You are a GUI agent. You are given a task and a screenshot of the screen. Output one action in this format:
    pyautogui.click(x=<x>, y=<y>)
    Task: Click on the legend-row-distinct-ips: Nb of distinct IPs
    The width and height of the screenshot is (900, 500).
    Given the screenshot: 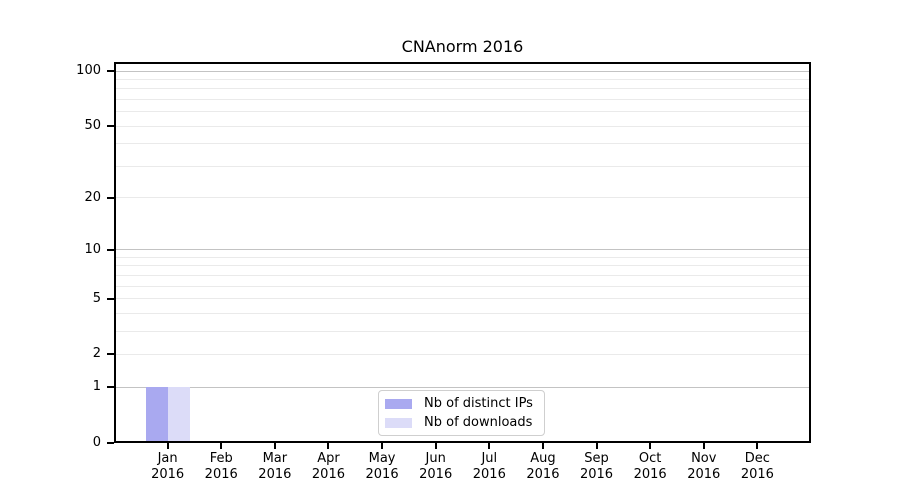 What is the action you would take?
    pyautogui.click(x=460, y=403)
    